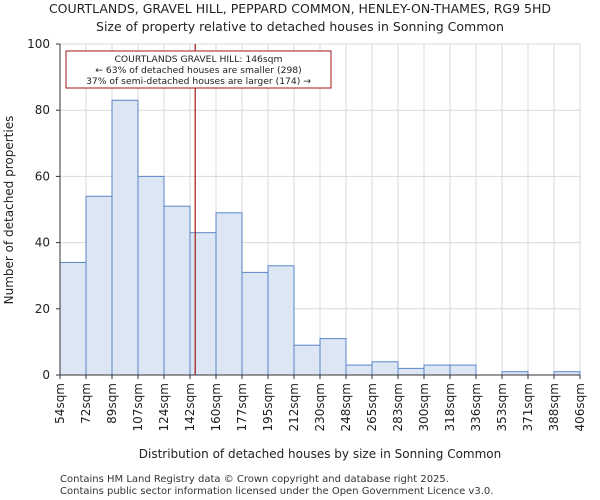  What do you see at coordinates (177, 290) in the screenshot?
I see `bar-124sqm` at bounding box center [177, 290].